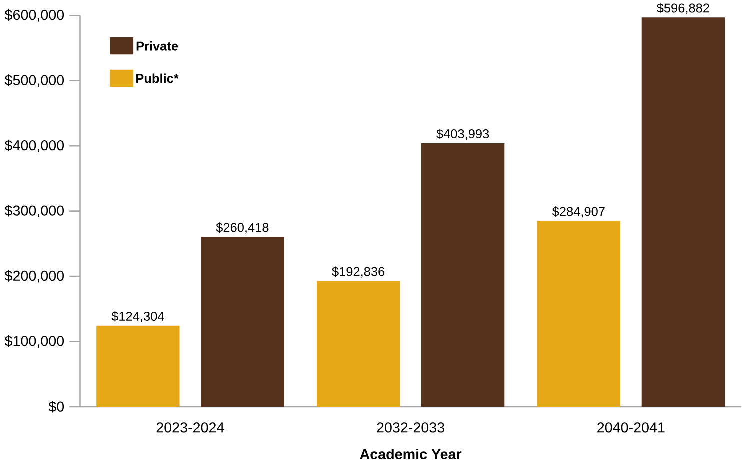 This screenshot has width=742, height=464. I want to click on legend-label: Public*, so click(157, 79).